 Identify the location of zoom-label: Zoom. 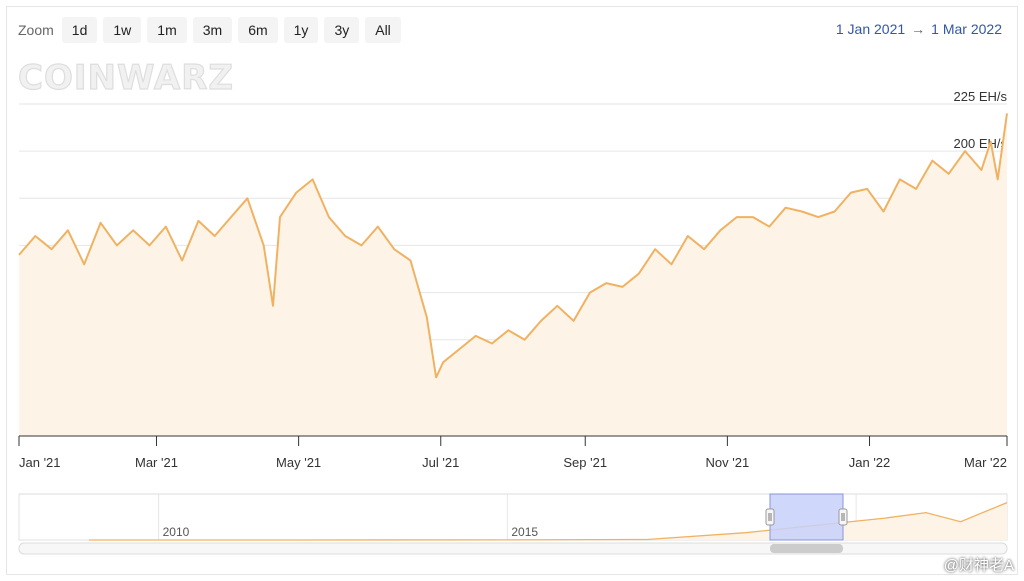
(36, 30).